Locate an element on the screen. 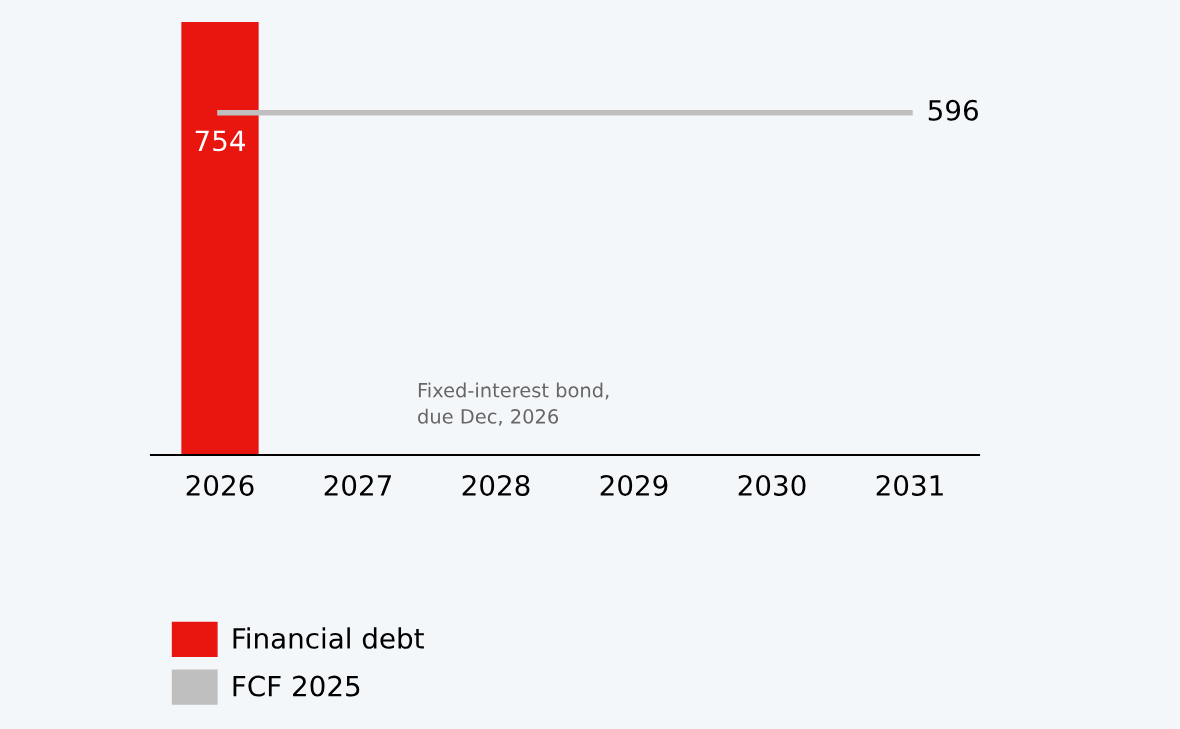 Image resolution: width=1180 pixels, height=729 pixels. x-tick-label: 2028 is located at coordinates (496, 485).